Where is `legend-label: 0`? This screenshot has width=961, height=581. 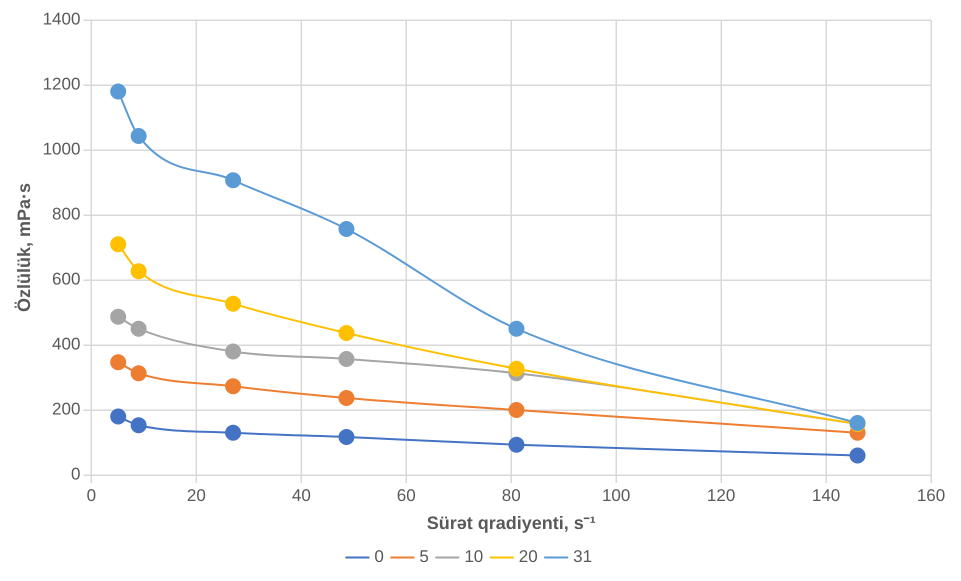 legend-label: 0 is located at coordinates (379, 556).